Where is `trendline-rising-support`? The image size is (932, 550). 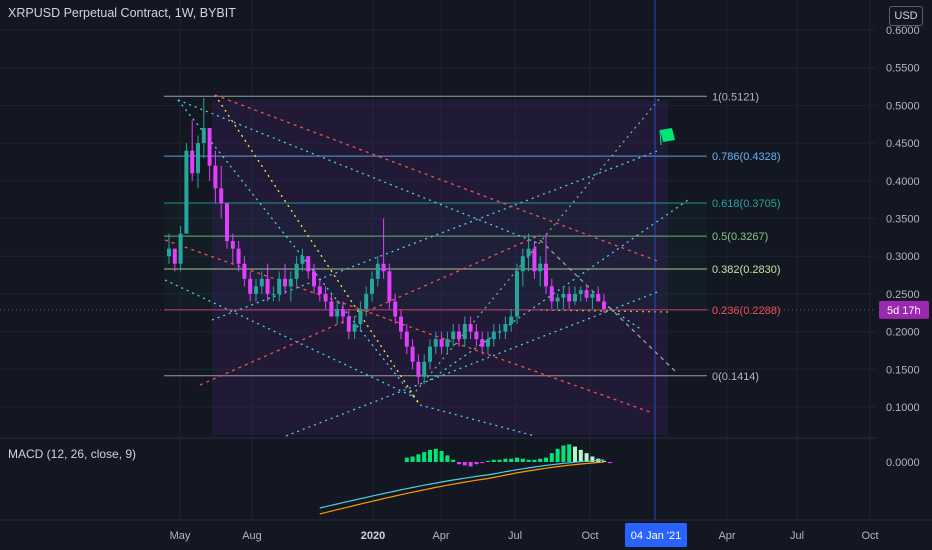 trendline-rising-support is located at coordinates (473, 363).